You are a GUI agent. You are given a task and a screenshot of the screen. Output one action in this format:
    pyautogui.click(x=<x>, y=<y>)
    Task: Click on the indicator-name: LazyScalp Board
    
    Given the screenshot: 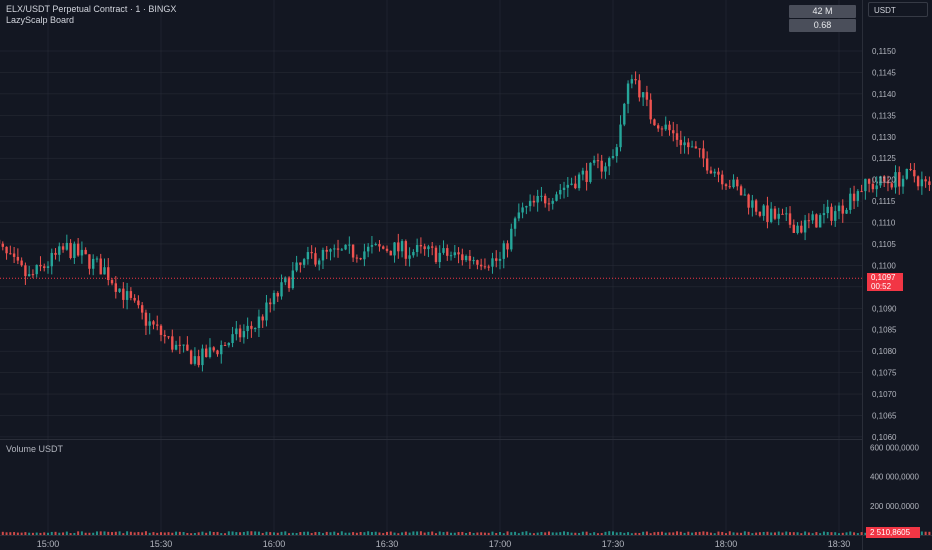 What is the action you would take?
    pyautogui.click(x=40, y=20)
    